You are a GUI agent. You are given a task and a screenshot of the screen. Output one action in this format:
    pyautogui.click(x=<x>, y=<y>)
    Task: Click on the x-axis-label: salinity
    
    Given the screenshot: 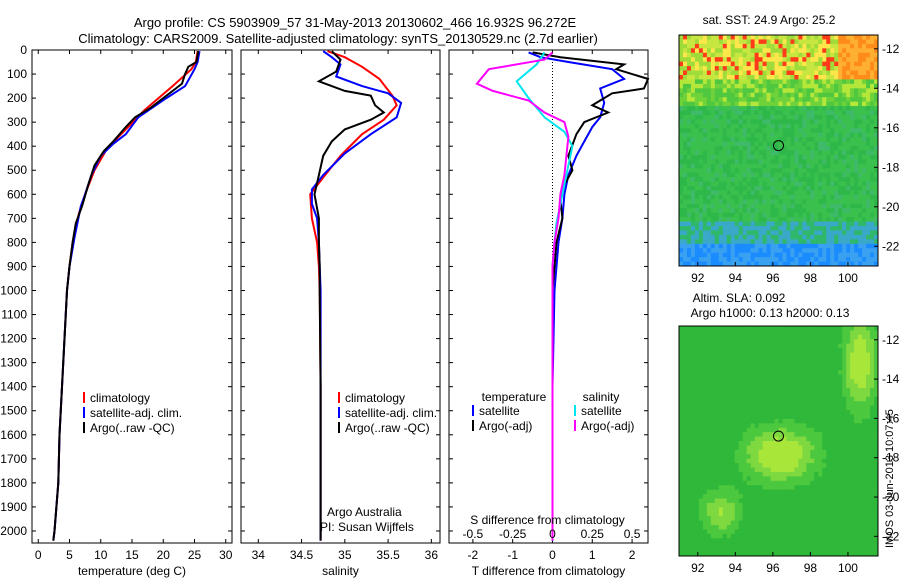 What is the action you would take?
    pyautogui.click(x=340, y=571)
    